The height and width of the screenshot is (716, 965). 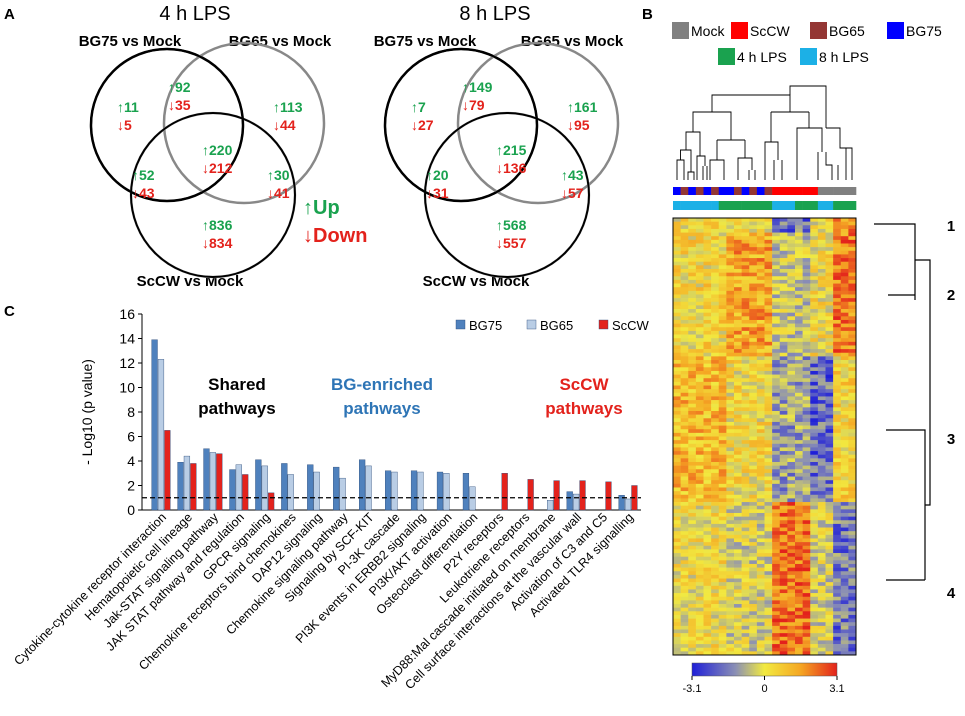 What do you see at coordinates (895, 261) in the screenshot?
I see `dendrogram-root` at bounding box center [895, 261].